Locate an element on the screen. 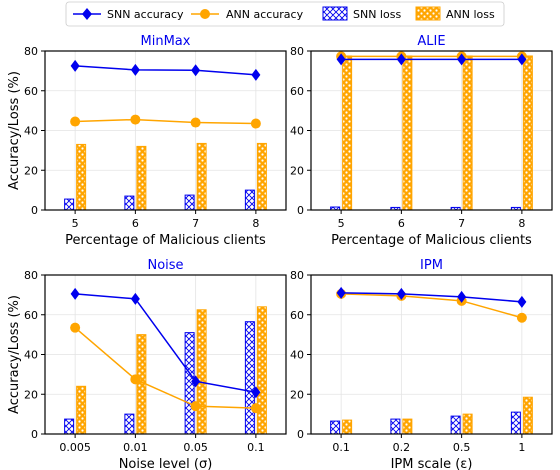 This screenshot has height=470, width=560. x-tick-label: 0.005 is located at coordinates (75, 447).